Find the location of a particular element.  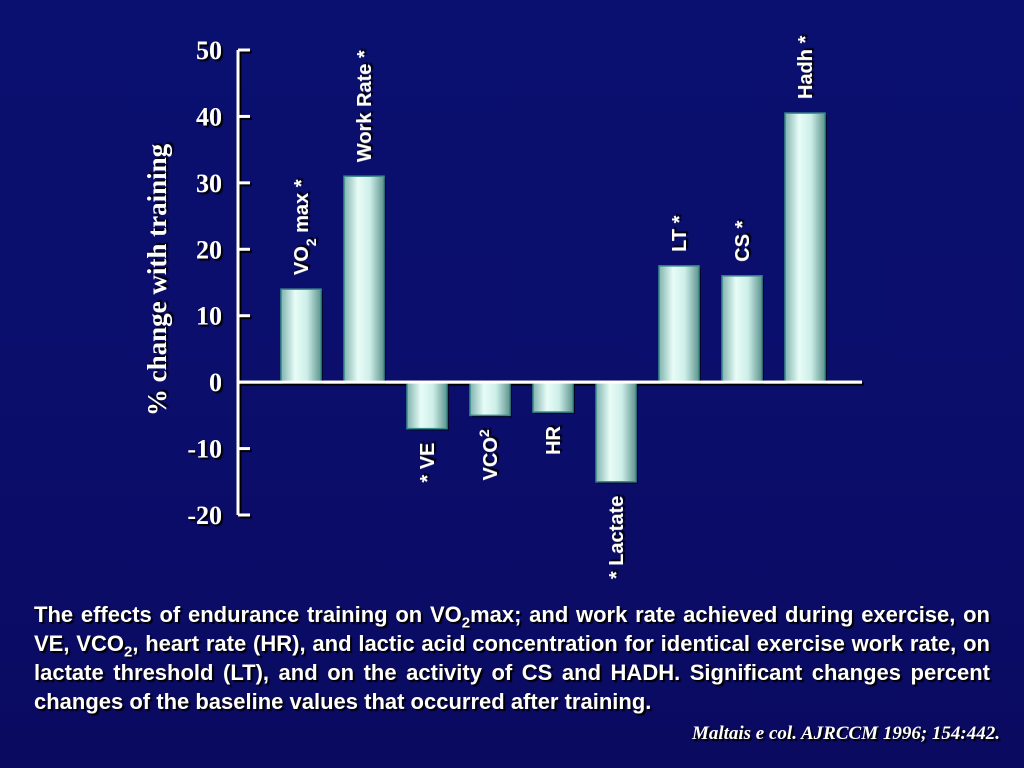

bar-label-text: * VE is located at coordinates (428, 463).